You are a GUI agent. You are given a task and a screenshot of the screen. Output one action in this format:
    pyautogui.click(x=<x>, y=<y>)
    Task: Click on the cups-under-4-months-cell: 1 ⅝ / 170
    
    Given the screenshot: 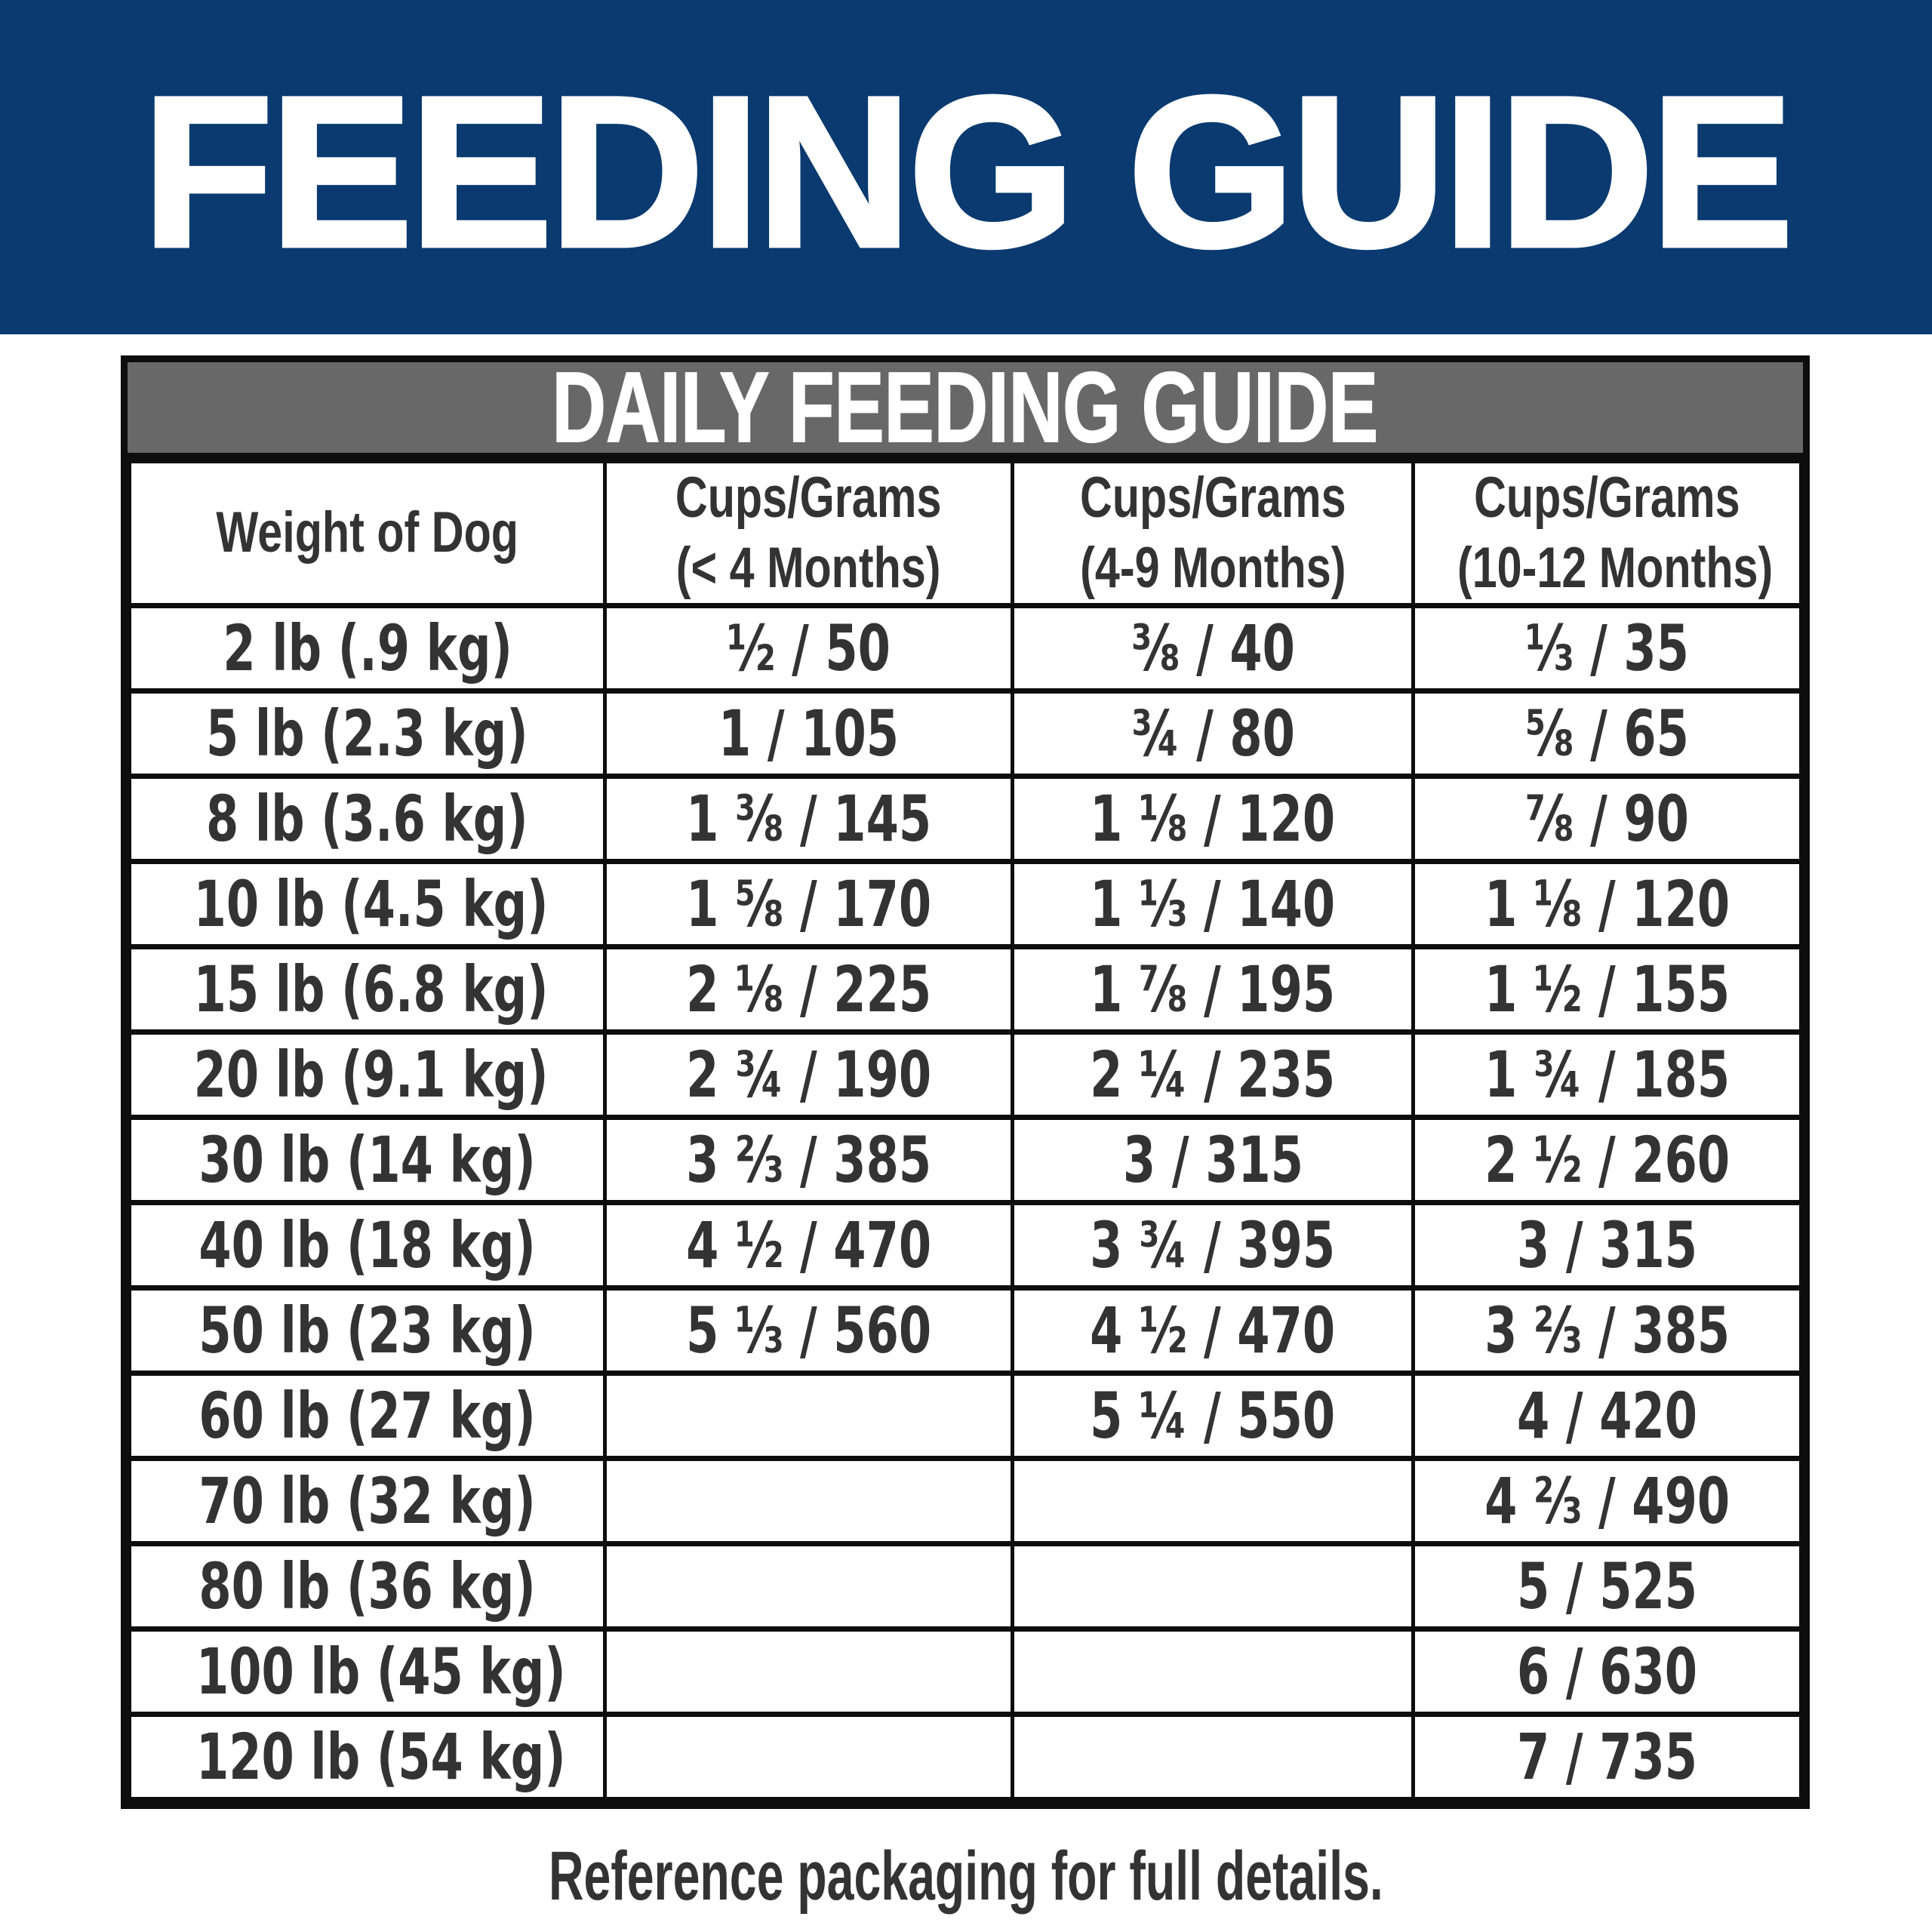 What is the action you would take?
    pyautogui.click(x=808, y=904)
    